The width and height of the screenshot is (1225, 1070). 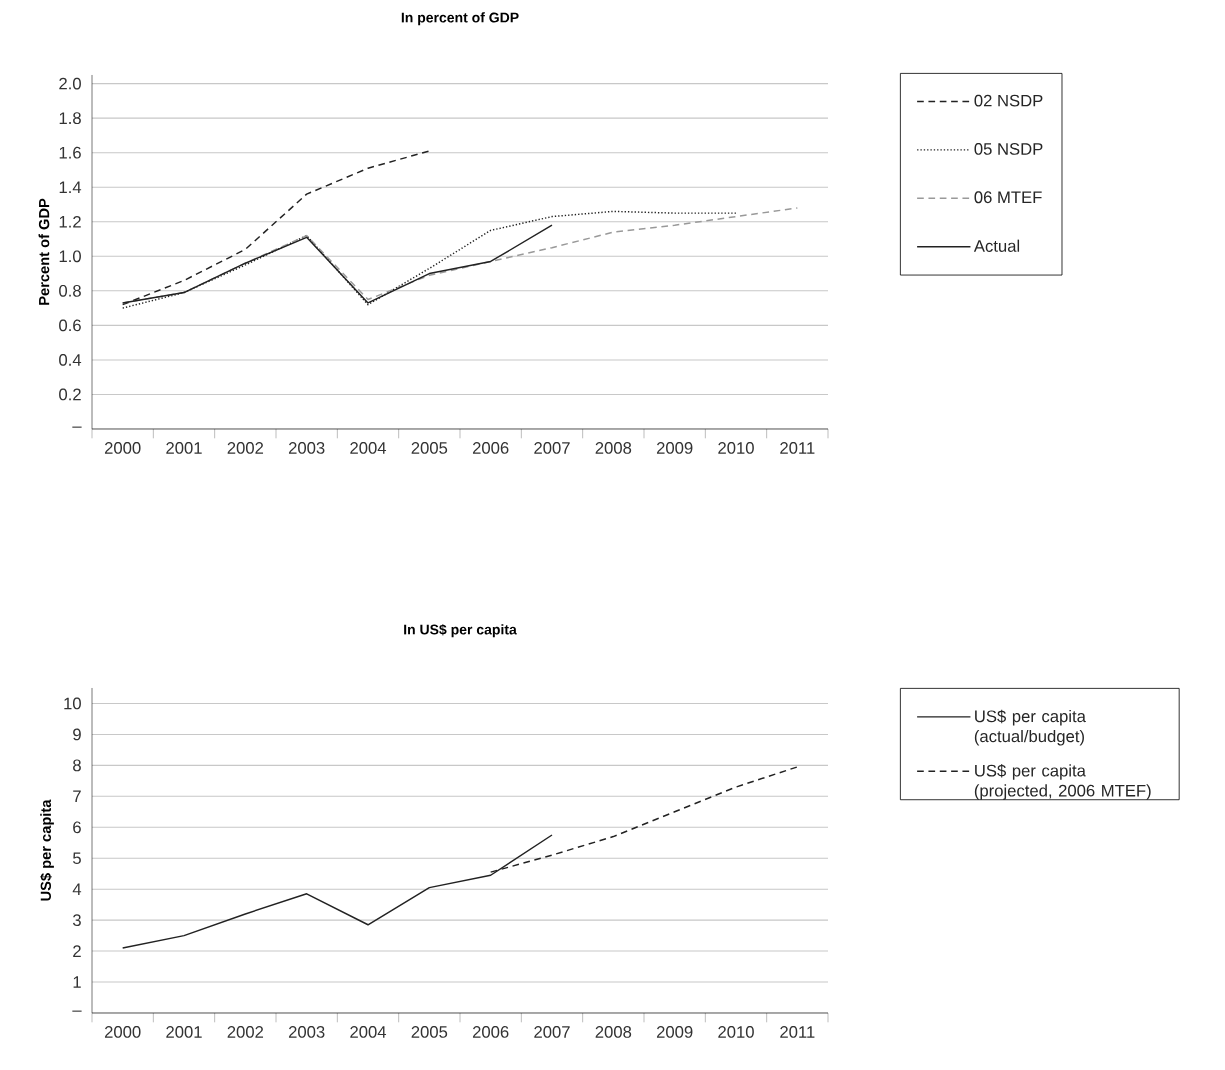 I want to click on y-tick-label: 1.4, so click(x=70, y=187).